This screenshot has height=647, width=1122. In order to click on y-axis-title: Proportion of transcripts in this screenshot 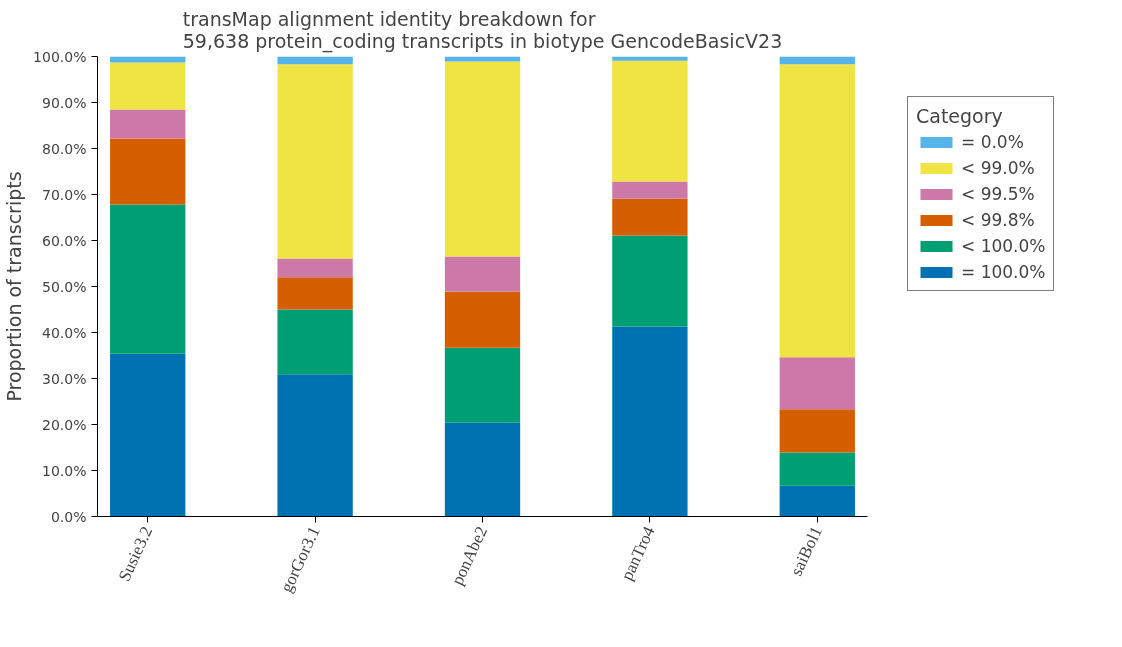, I will do `click(14, 286)`.